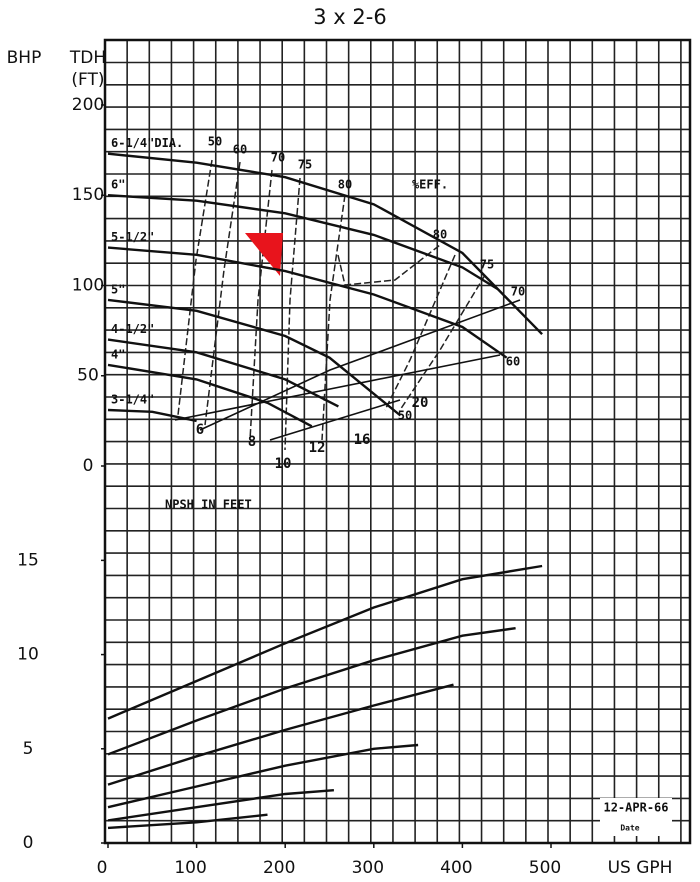 The image size is (700, 882). Describe the element at coordinates (28, 655) in the screenshot. I see `y-tick-label: 10` at that location.